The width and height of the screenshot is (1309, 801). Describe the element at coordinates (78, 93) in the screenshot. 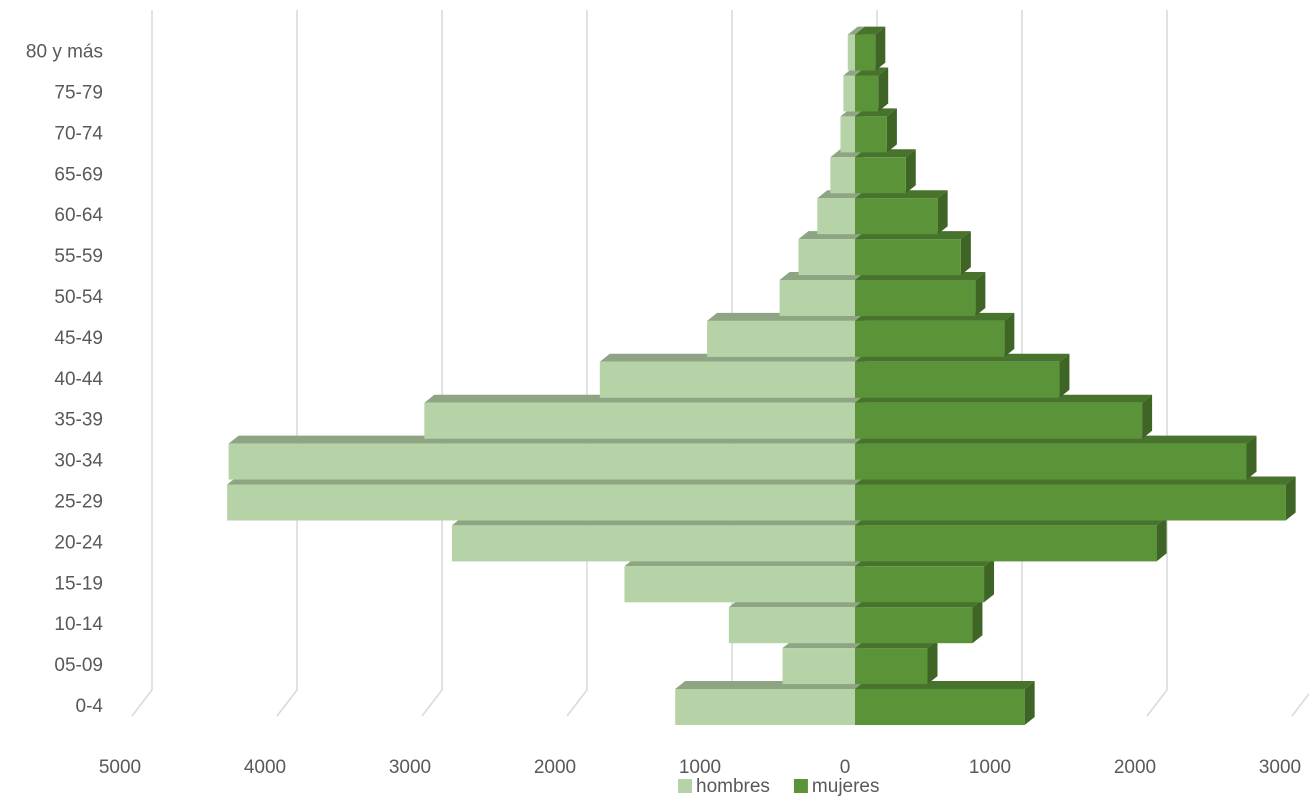

I see `y-tick-label: 75-79` at that location.